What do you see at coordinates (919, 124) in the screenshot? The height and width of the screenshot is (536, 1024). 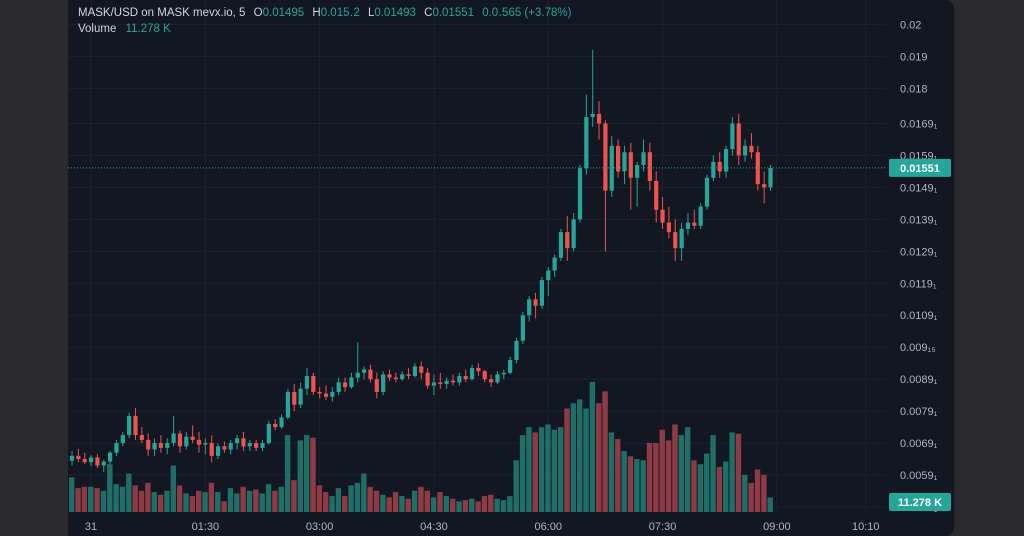 I see `y-tick-label: 0.0169₁` at bounding box center [919, 124].